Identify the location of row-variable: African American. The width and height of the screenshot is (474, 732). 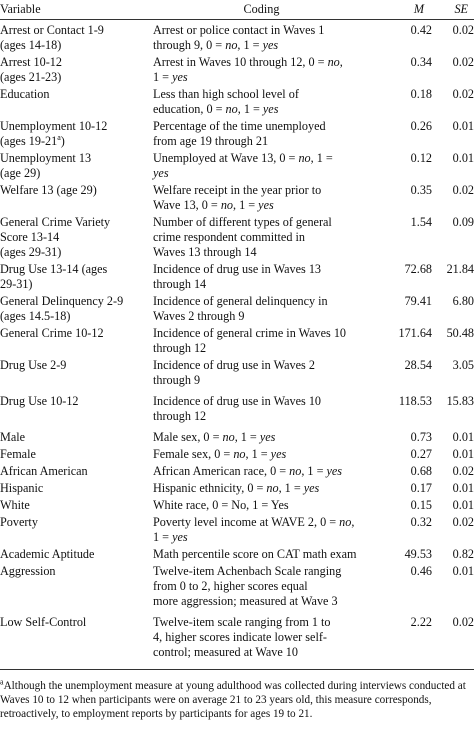
(44, 471).